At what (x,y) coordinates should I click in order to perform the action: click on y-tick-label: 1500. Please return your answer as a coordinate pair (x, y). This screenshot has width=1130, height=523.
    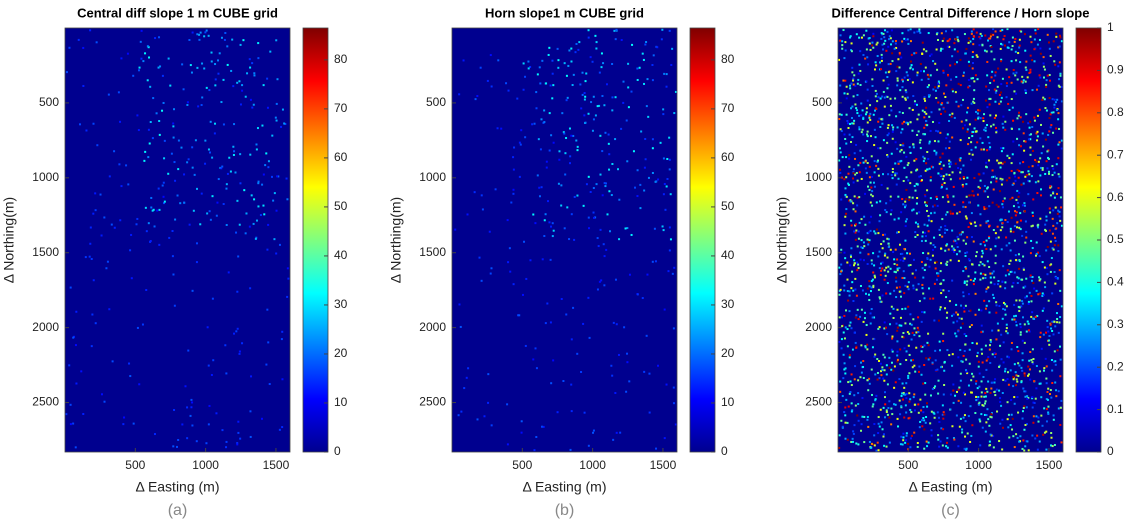
    Looking at the image, I should click on (45, 252).